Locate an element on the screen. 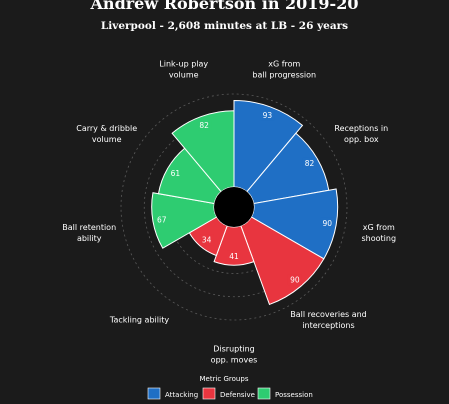 This screenshot has width=449, height=404. value-label: 34 is located at coordinates (207, 239).